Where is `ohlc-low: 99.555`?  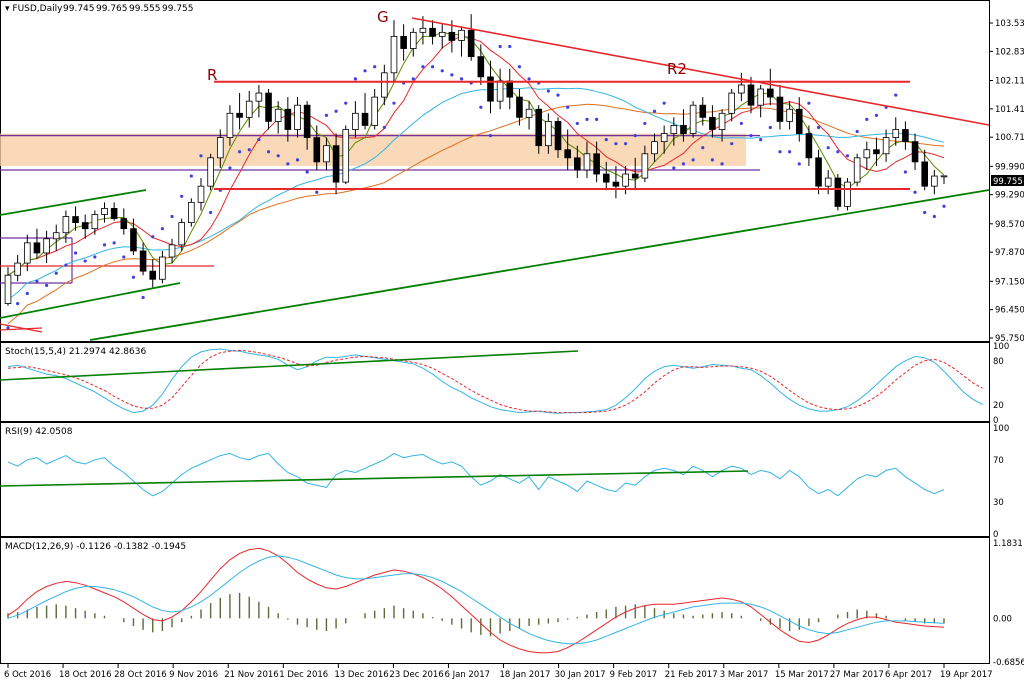
ohlc-low: 99.555 is located at coordinates (145, 9).